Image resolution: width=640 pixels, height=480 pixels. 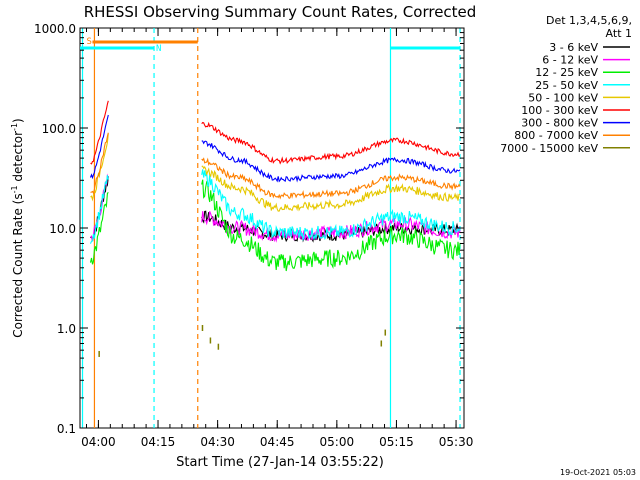 I want to click on x-tick-label: 04:30, so click(x=217, y=442).